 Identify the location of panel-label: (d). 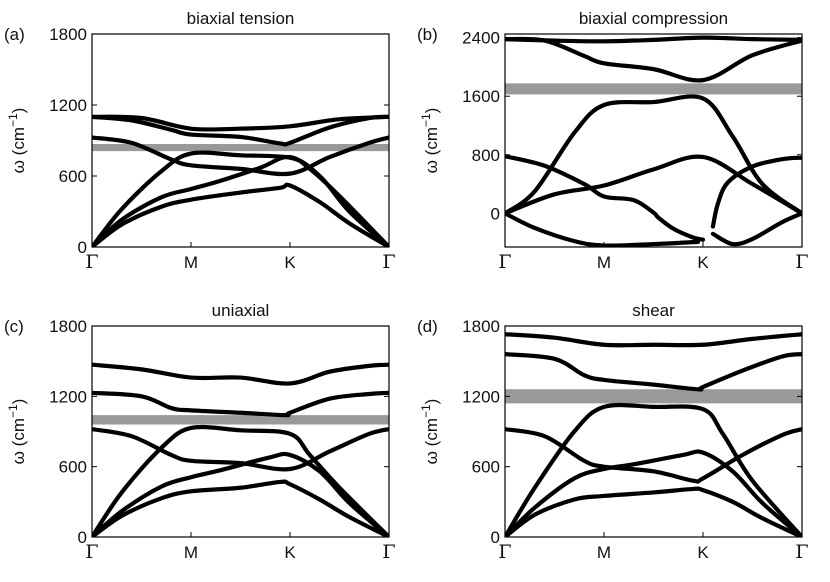
(427, 326).